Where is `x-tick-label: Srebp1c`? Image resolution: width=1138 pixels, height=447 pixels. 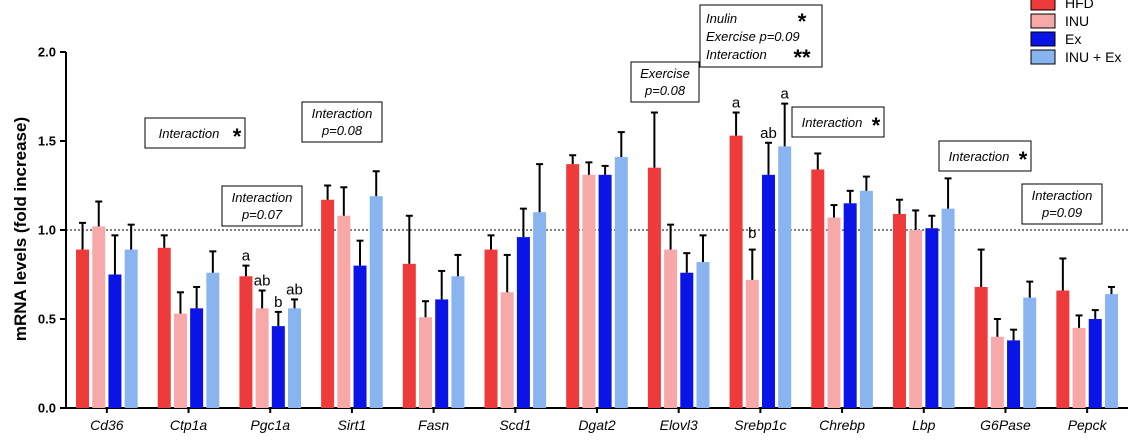
x-tick-label: Srebp1c is located at coordinates (760, 425).